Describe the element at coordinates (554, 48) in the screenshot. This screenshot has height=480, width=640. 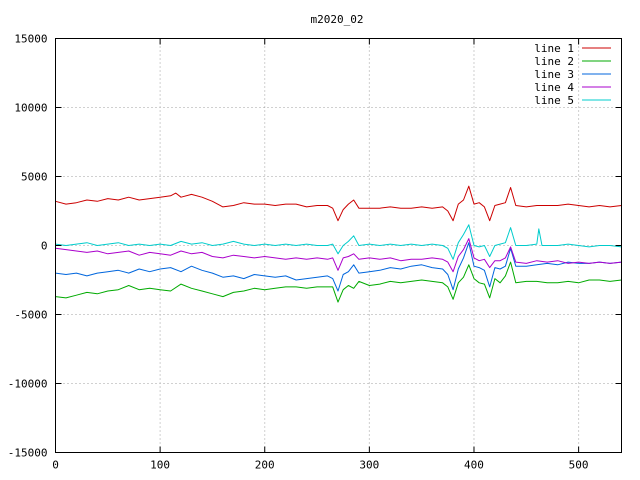
I see `legend-label-1: line 1` at that location.